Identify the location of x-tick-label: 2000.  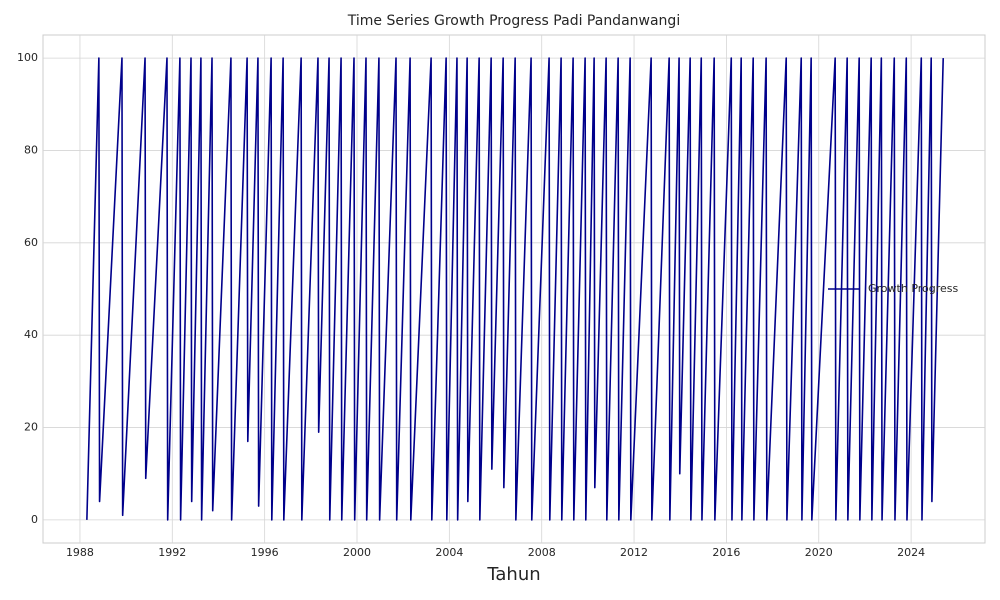
(357, 552).